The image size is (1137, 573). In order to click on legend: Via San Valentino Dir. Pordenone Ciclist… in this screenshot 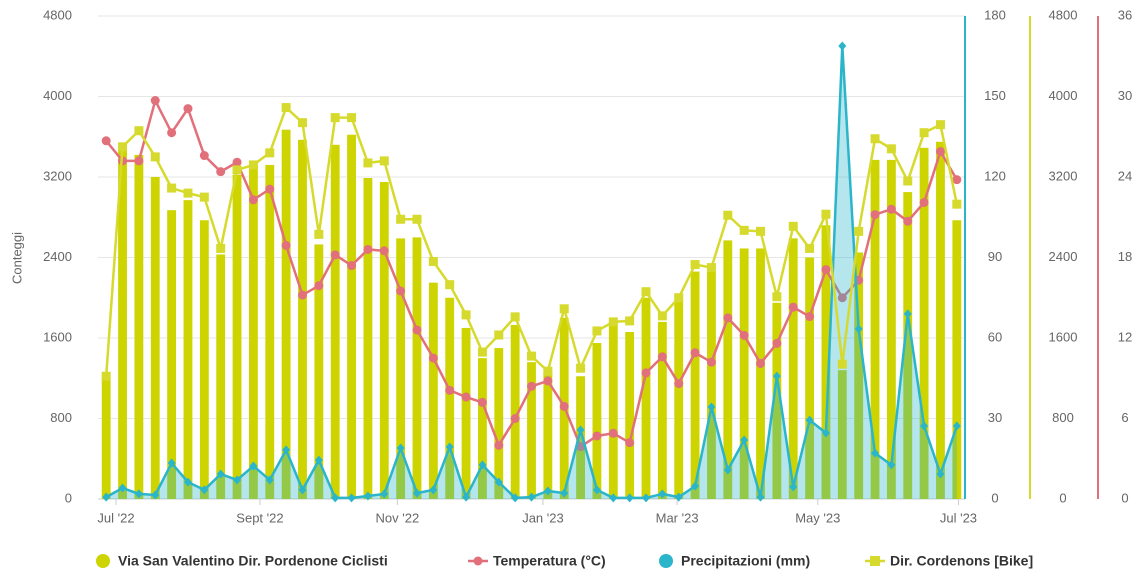, I will do `click(564, 561)`.